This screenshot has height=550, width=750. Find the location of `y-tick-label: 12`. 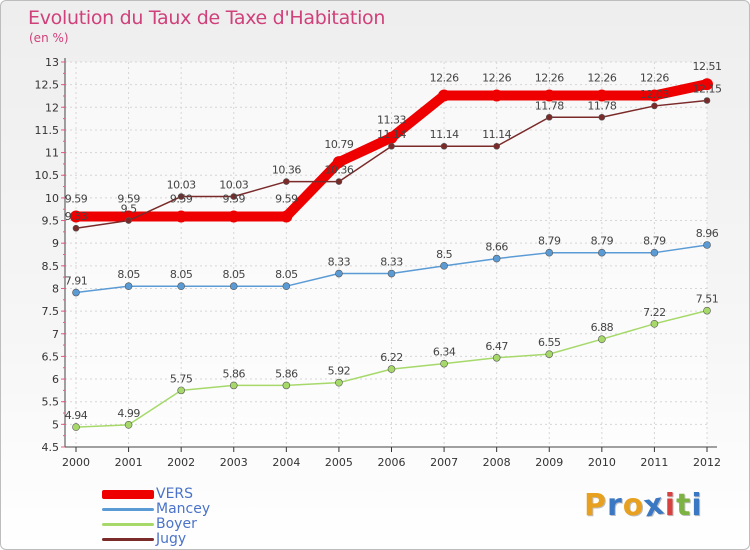

y-tick-label: 12 is located at coordinates (52, 107).